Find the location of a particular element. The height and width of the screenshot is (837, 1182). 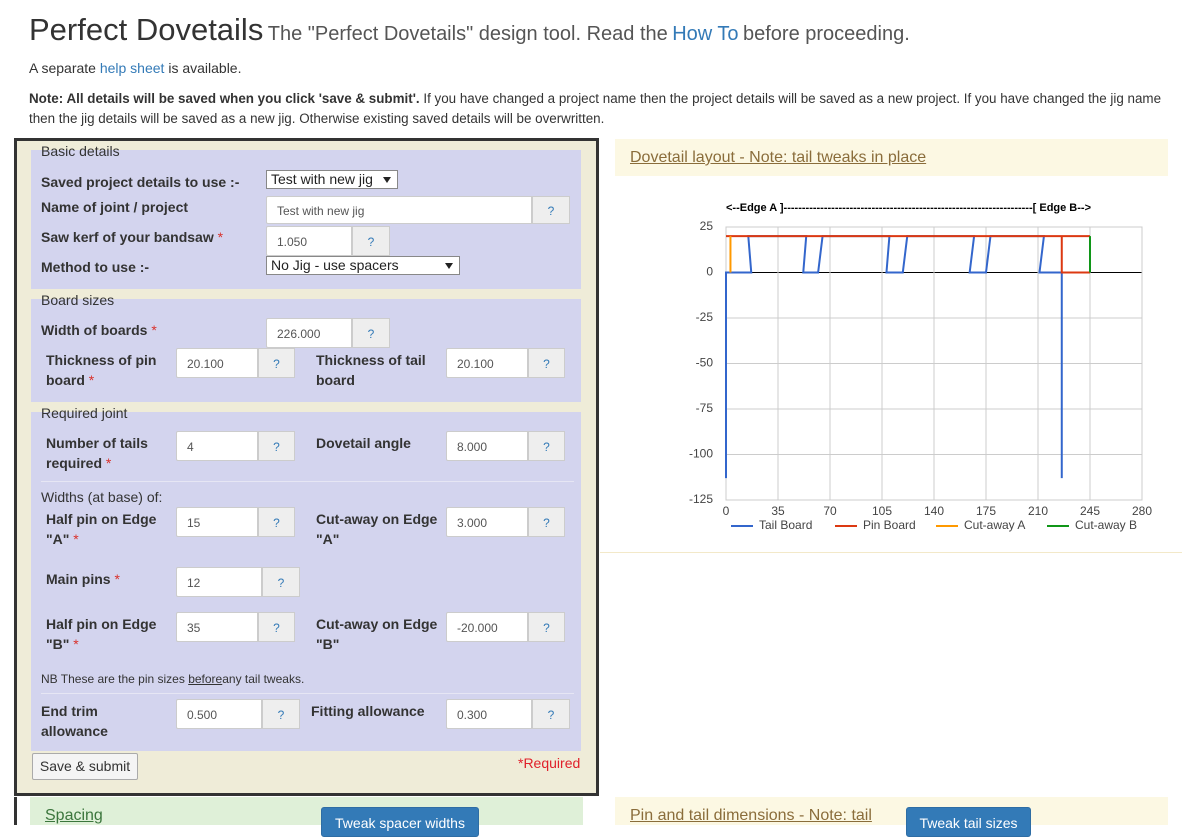

field-label: Saved project details to use :- is located at coordinates (151, 182).